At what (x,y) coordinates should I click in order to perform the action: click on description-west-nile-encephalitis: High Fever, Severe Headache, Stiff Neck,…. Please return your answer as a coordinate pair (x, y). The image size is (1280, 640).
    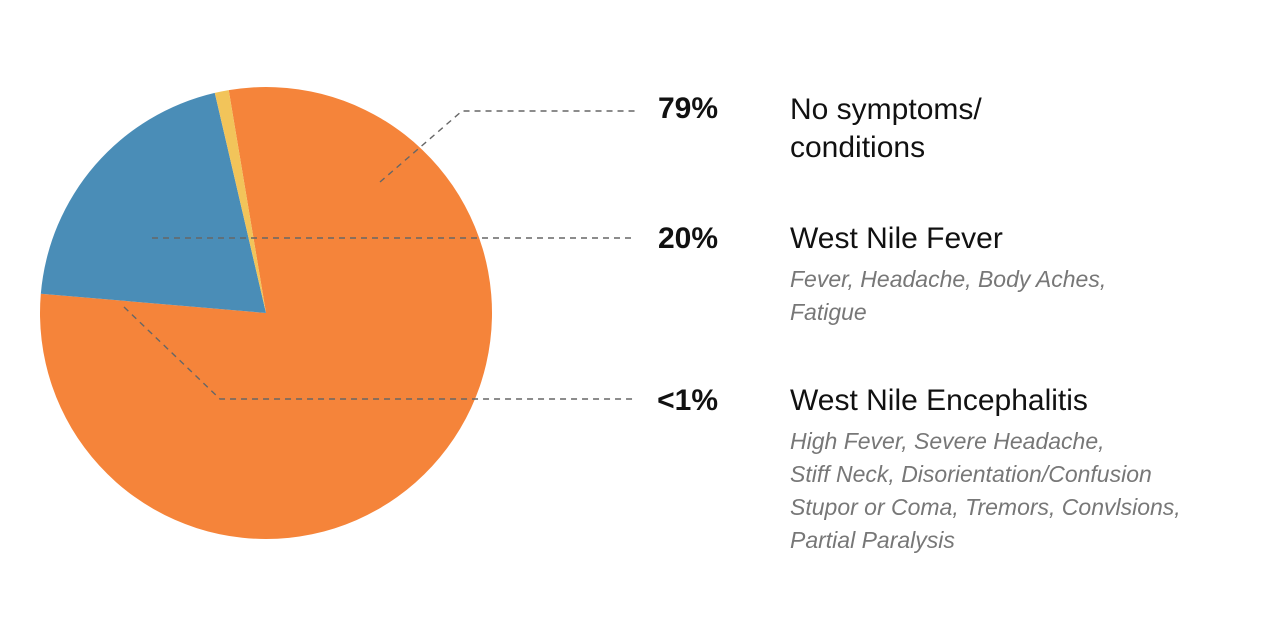
    Looking at the image, I should click on (1025, 491).